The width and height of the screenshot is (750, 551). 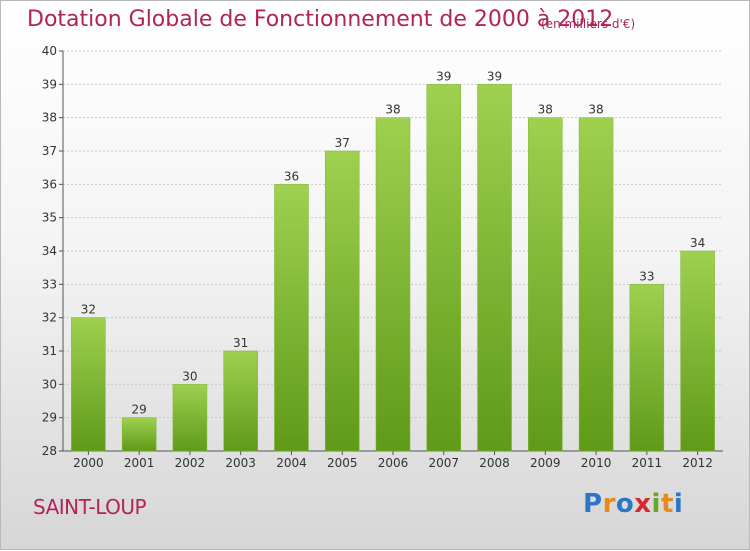 I want to click on logo-letter: o, so click(x=625, y=504).